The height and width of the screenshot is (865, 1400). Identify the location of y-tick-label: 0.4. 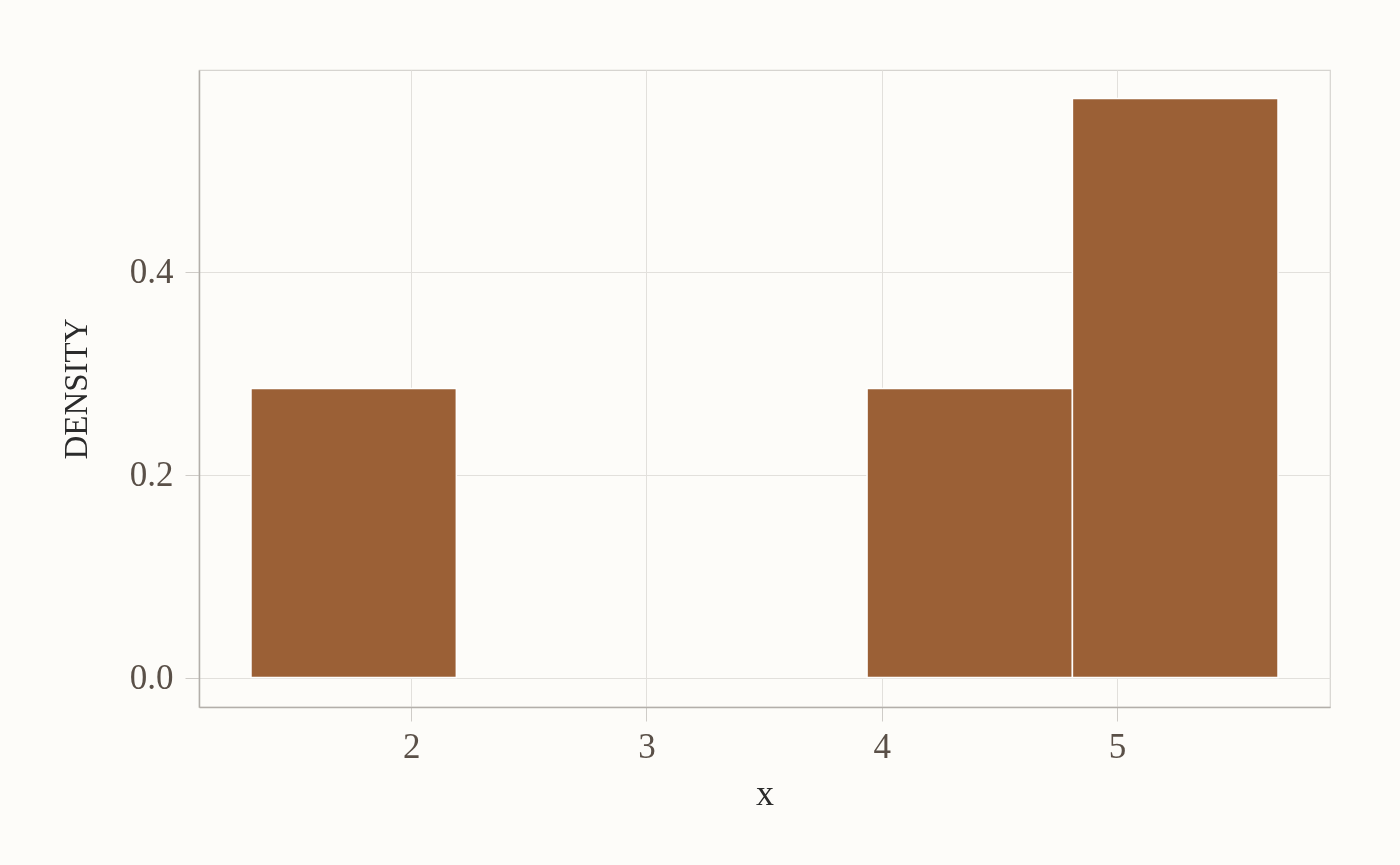
(151, 272).